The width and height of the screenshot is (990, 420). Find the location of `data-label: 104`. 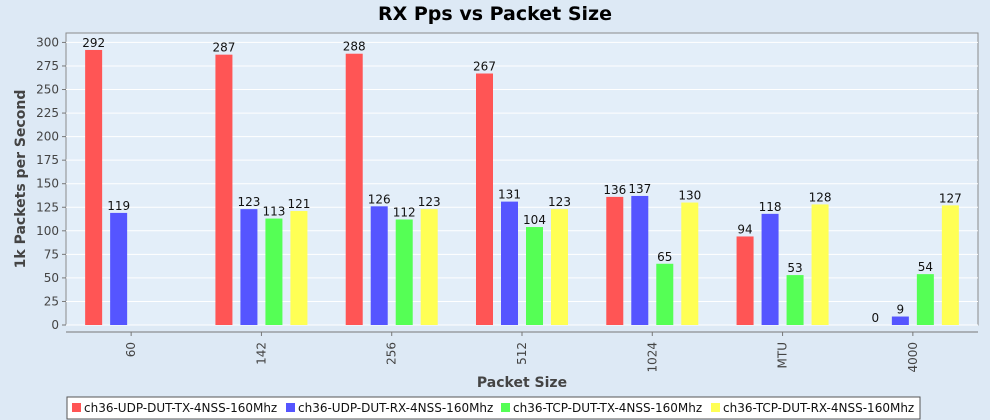

data-label: 104 is located at coordinates (534, 220).